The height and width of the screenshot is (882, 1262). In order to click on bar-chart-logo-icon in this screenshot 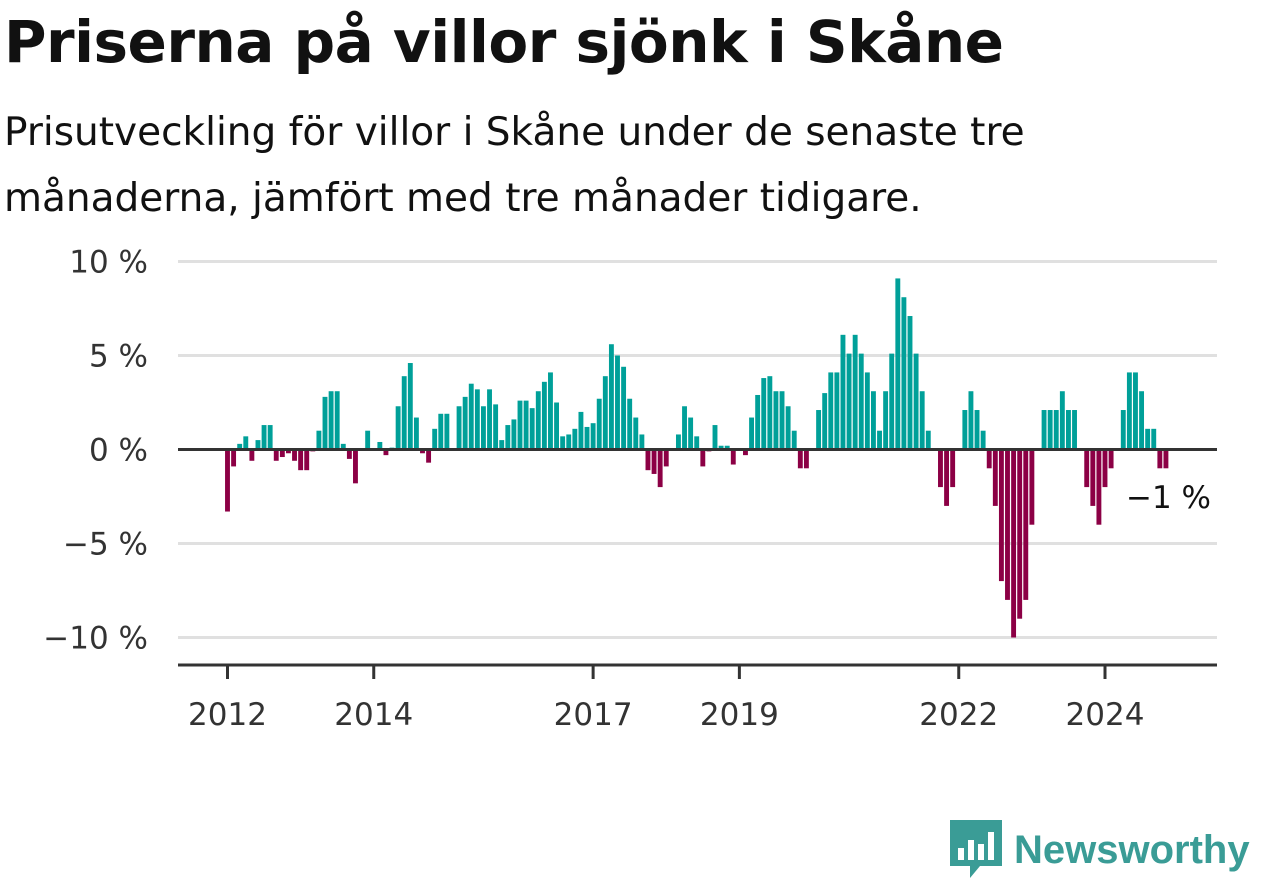, I will do `click(976, 849)`.